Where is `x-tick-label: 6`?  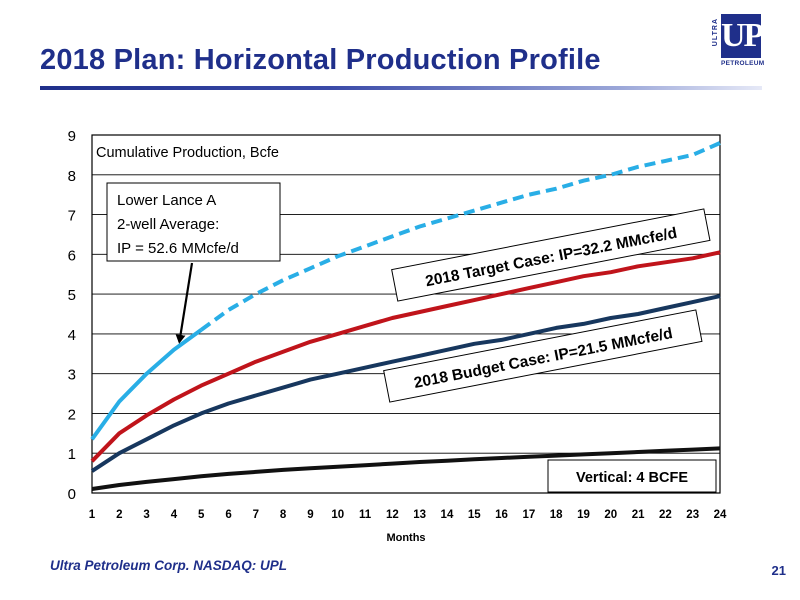
x-tick-label: 6 is located at coordinates (228, 515).